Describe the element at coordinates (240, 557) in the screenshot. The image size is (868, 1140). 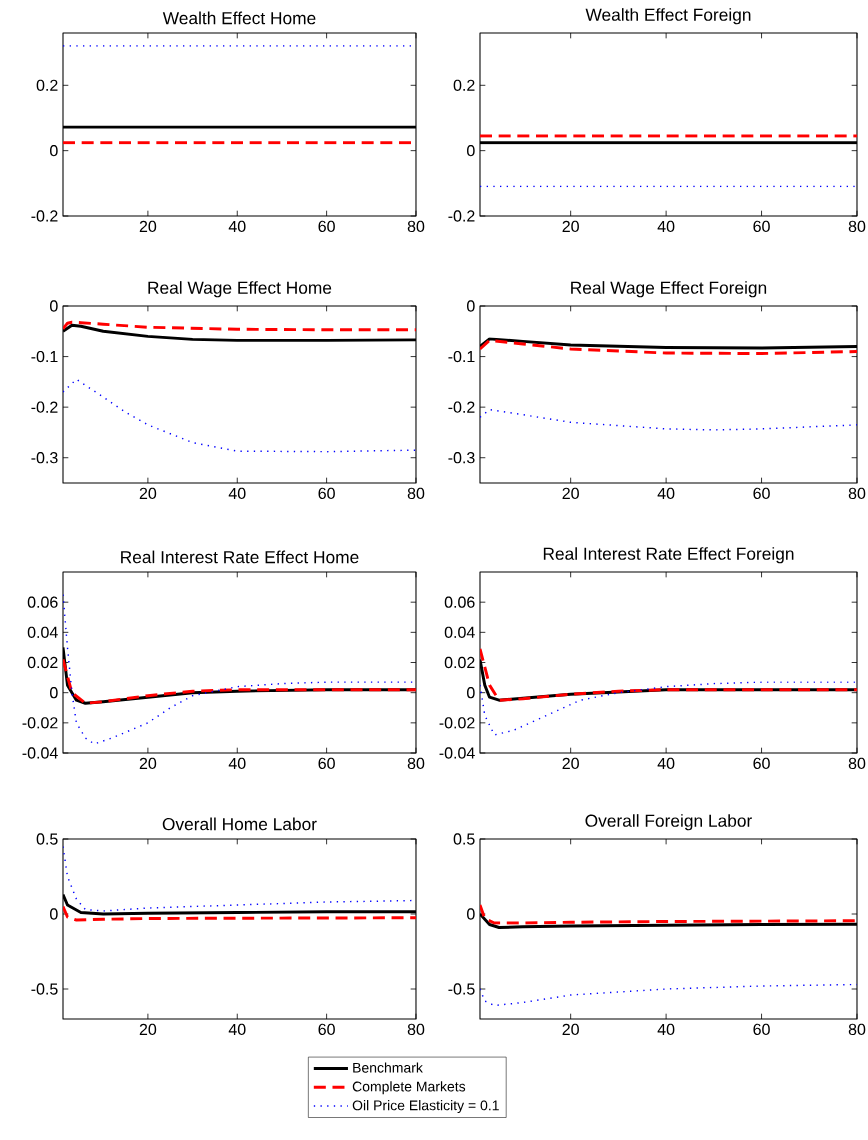
I see `chart-title: Real Interest Rate Effect Home` at that location.